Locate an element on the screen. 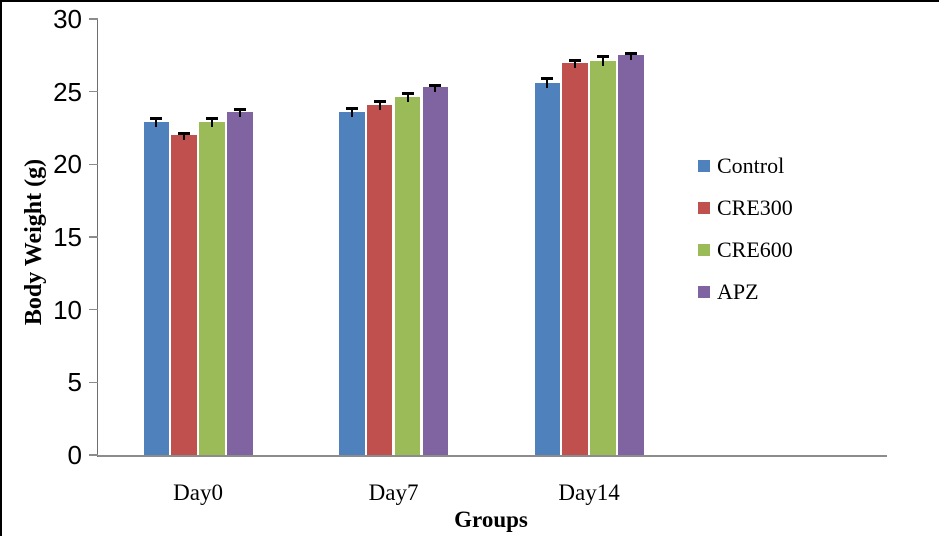  legend-label-CRE600: CRE600 is located at coordinates (755, 249).